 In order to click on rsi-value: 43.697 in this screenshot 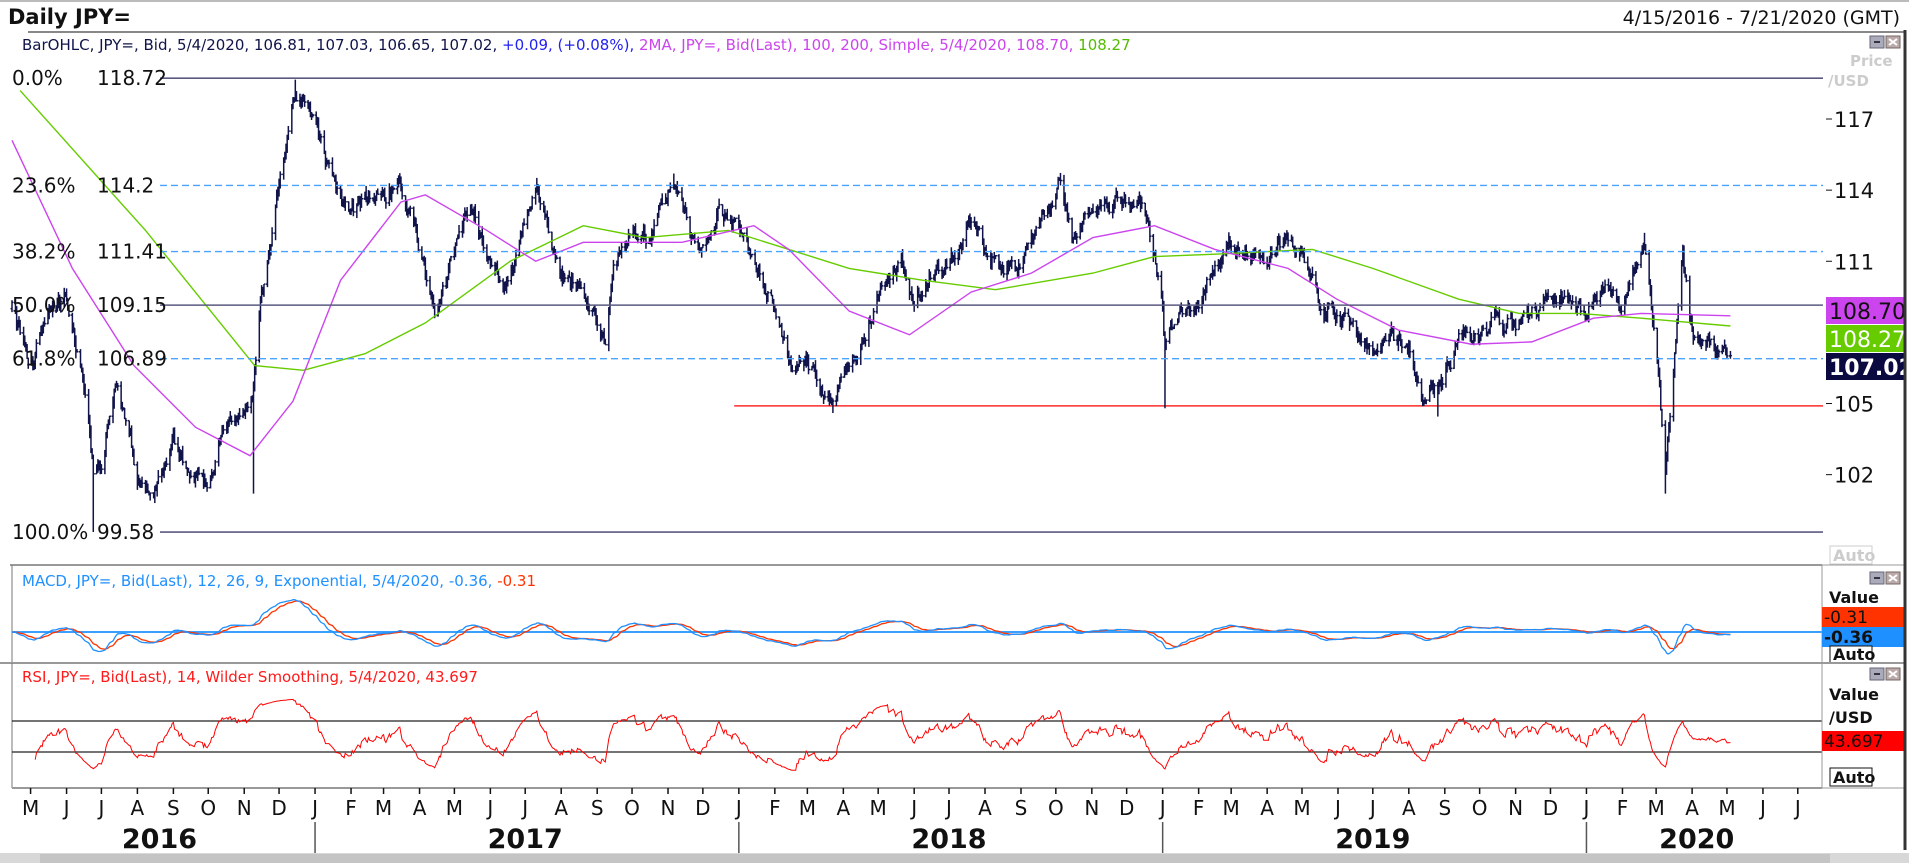, I will do `click(1853, 742)`.